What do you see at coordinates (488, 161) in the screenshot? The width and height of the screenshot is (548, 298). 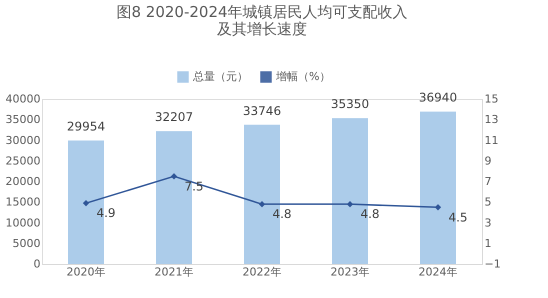 I see `y2-tick-label: 9` at bounding box center [488, 161].